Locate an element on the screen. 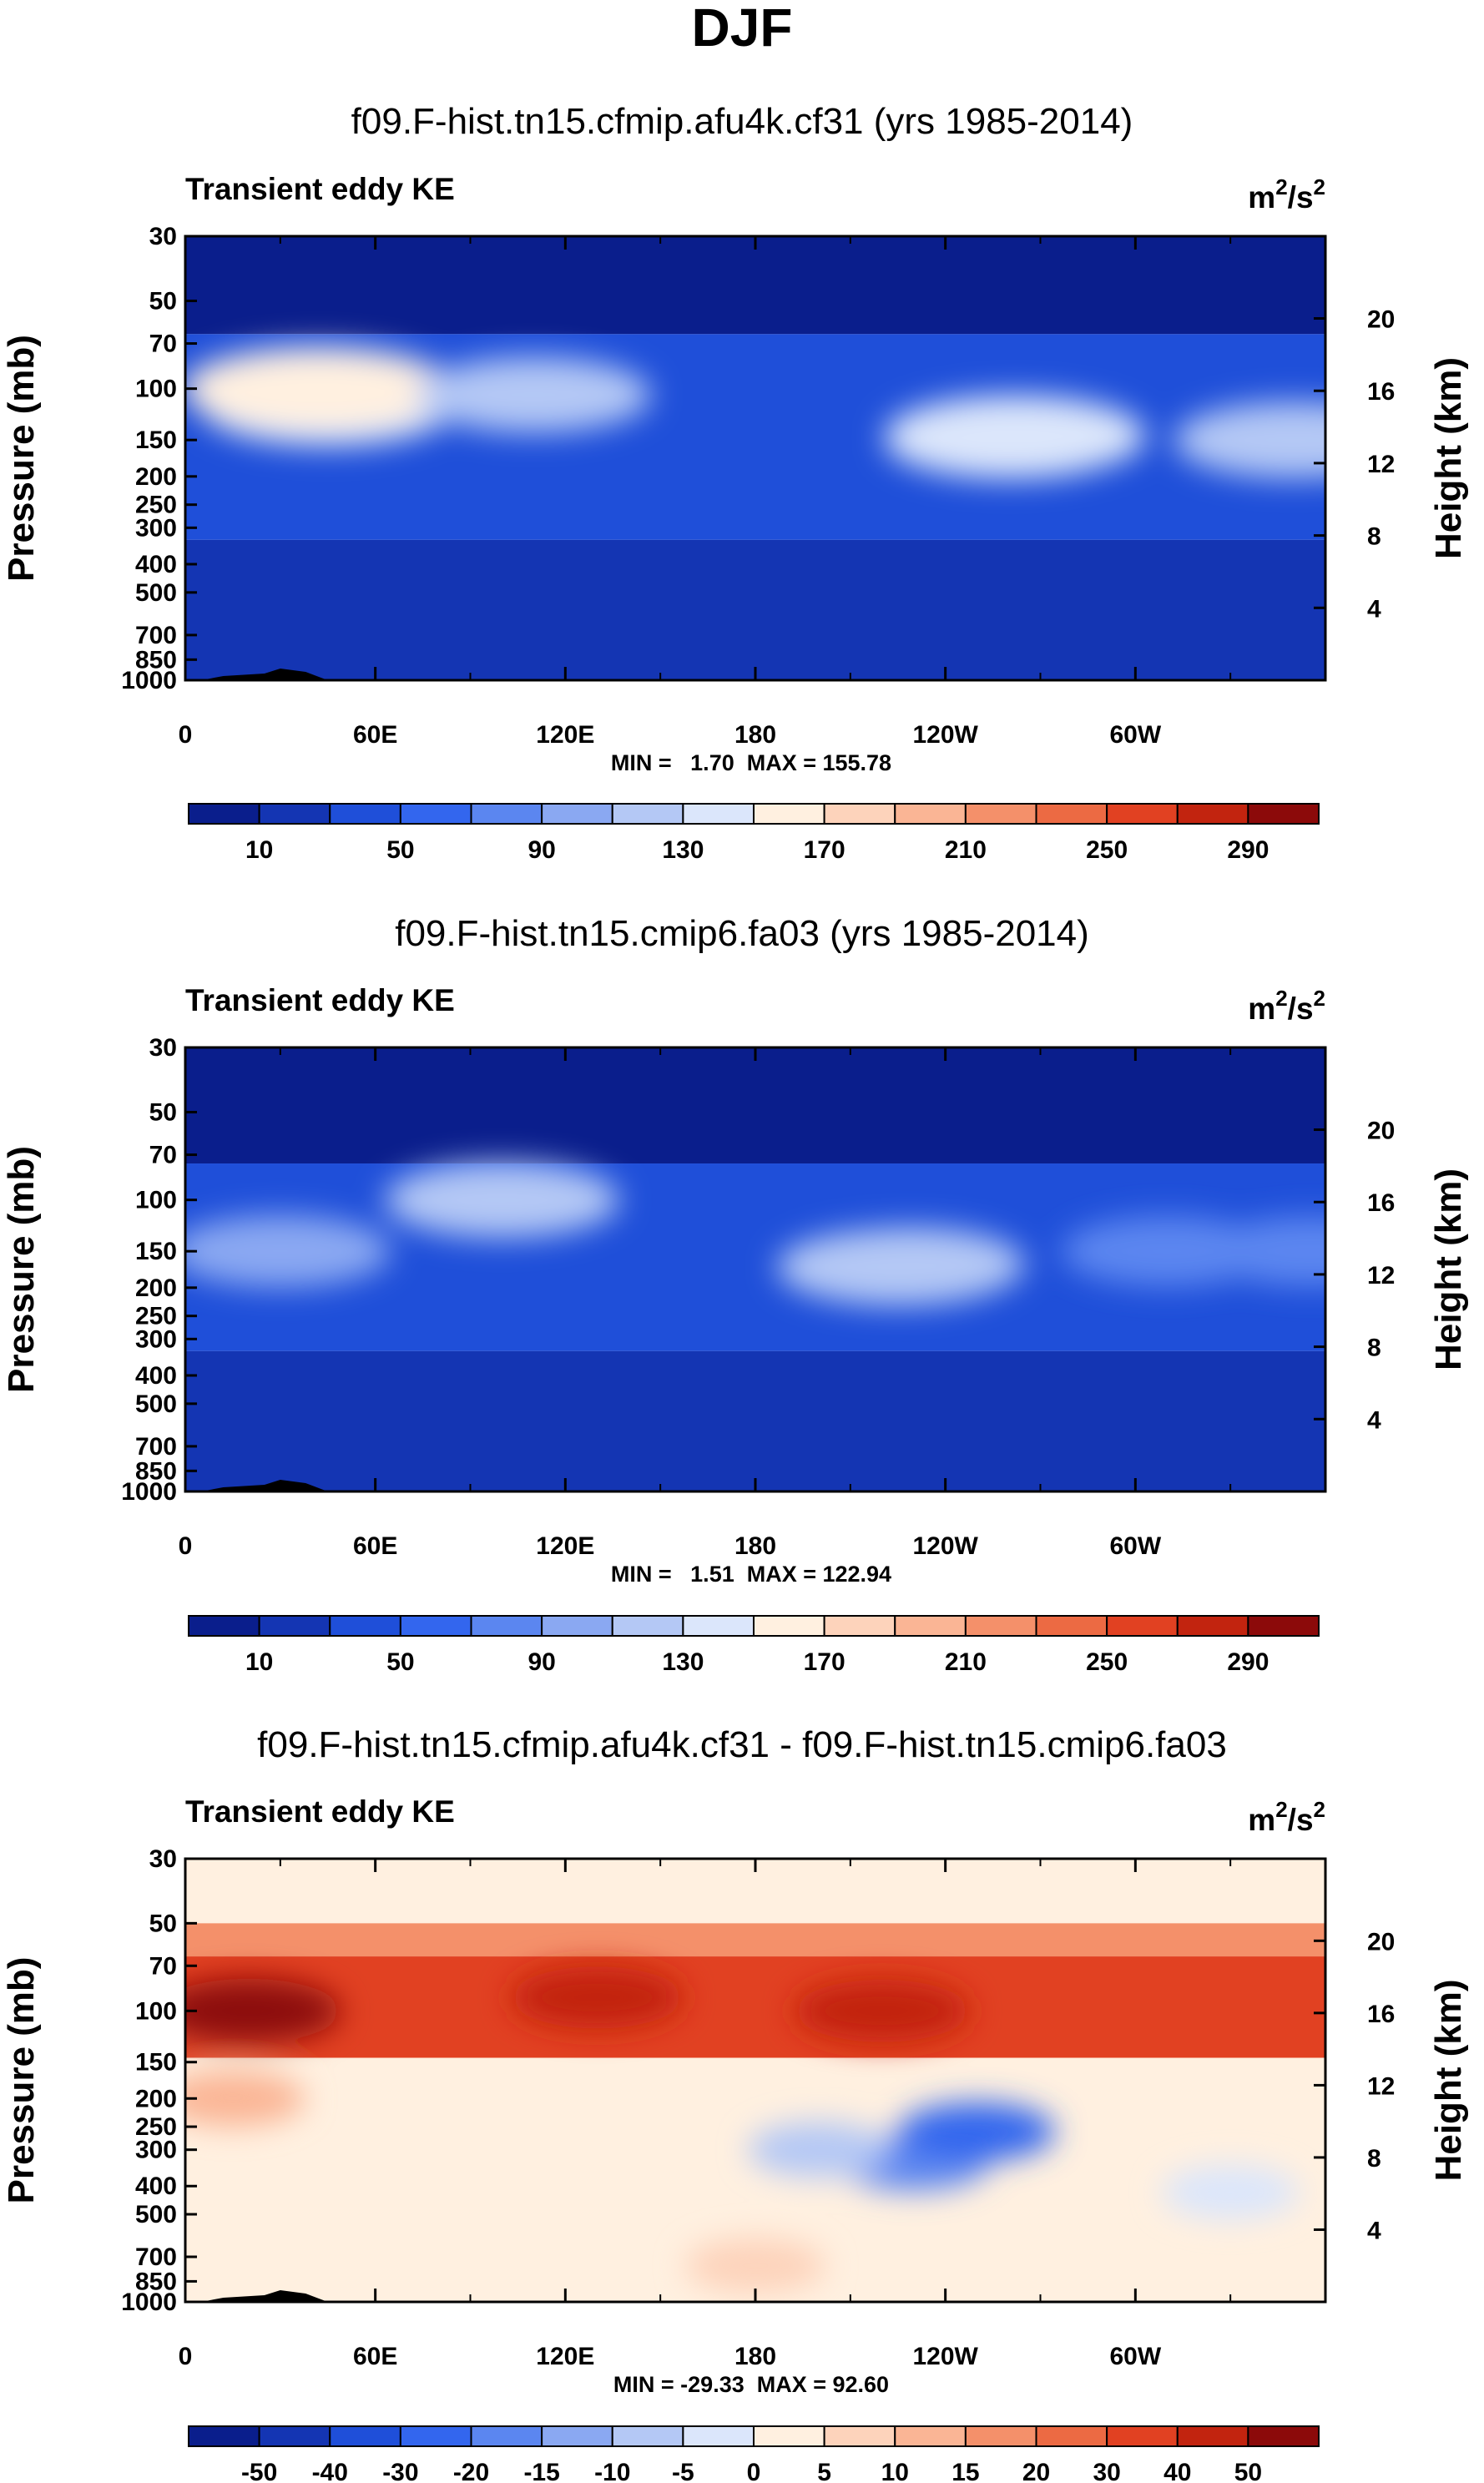 This screenshot has width=1484, height=2483. units-part-units-mid: /s is located at coordinates (1301, 1009).